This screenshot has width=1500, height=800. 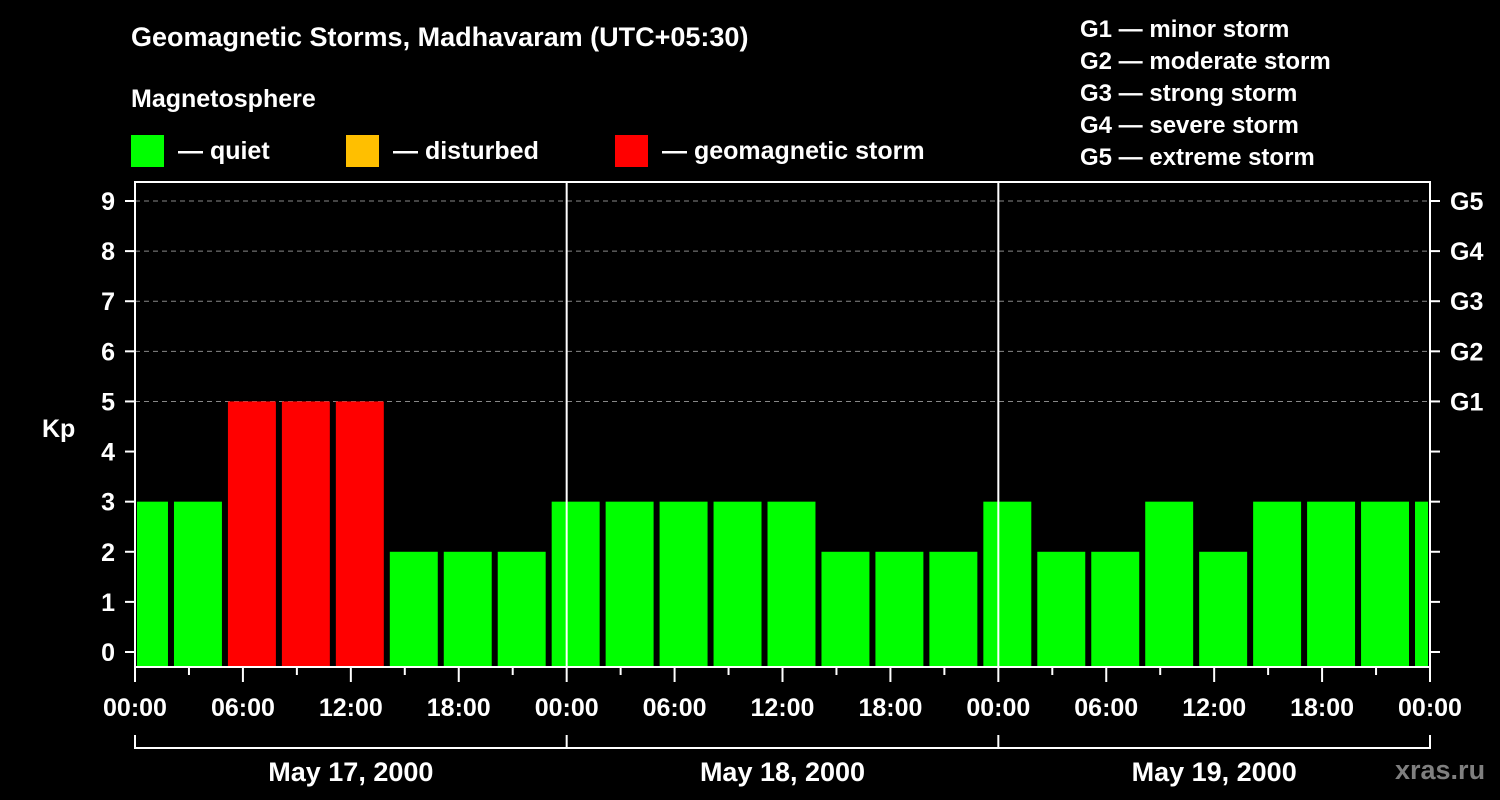 I want to click on y-tick-label: 8, so click(x=108, y=252).